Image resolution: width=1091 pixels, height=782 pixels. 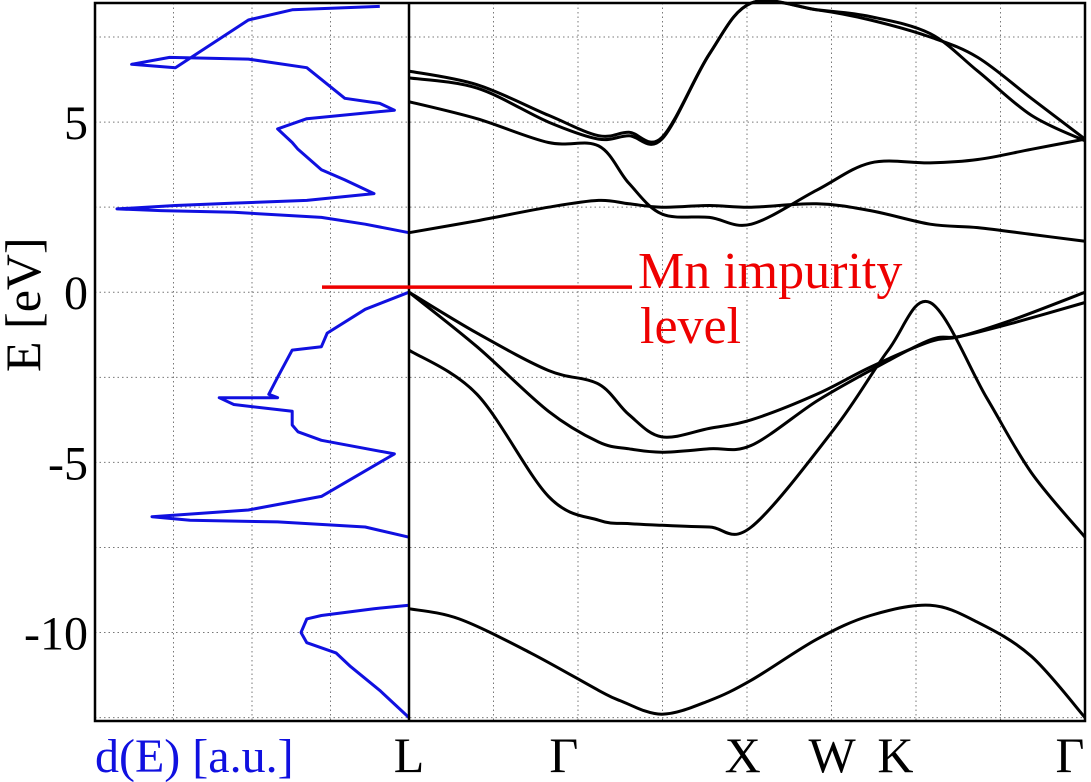 I want to click on x-tick-label: W, so click(x=833, y=754).